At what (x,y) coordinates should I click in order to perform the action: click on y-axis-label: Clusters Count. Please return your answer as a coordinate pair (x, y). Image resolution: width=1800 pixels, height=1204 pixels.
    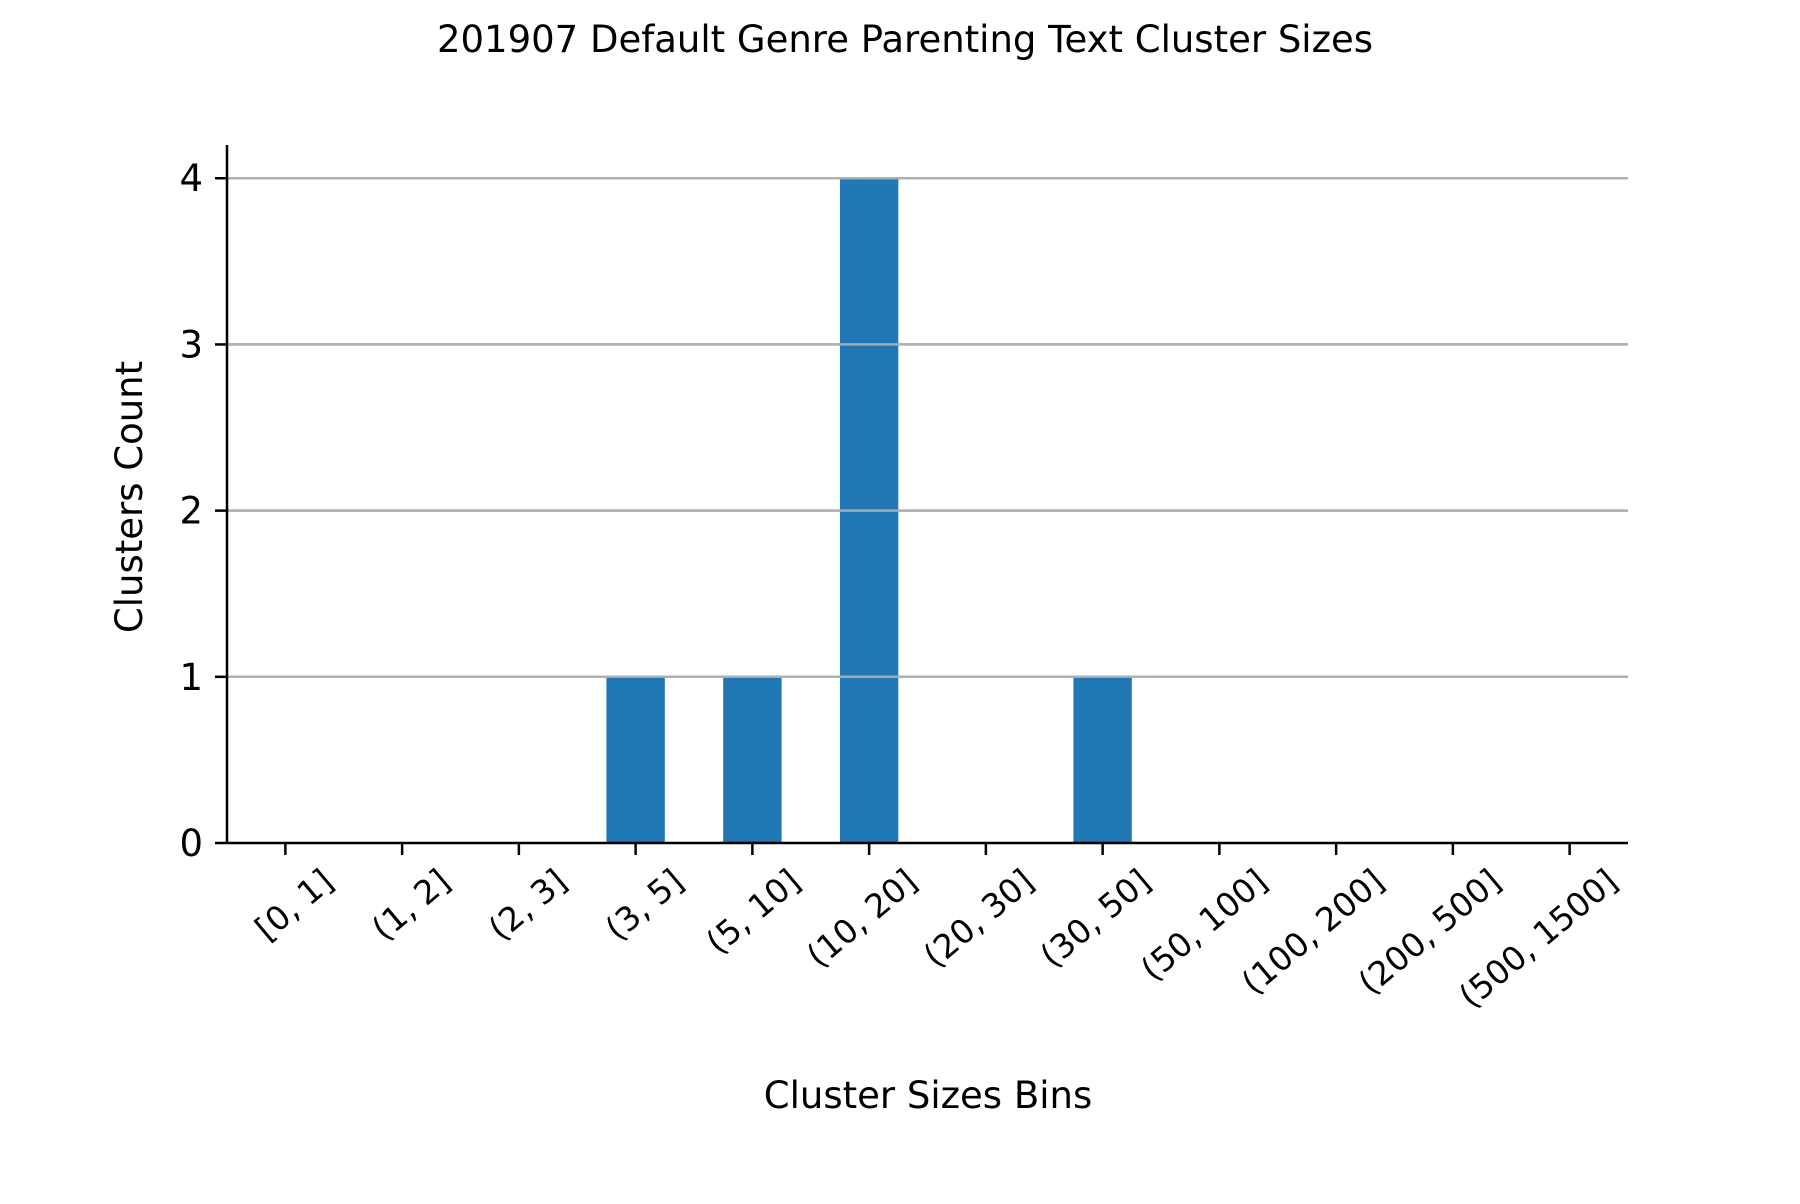
    Looking at the image, I should click on (129, 497).